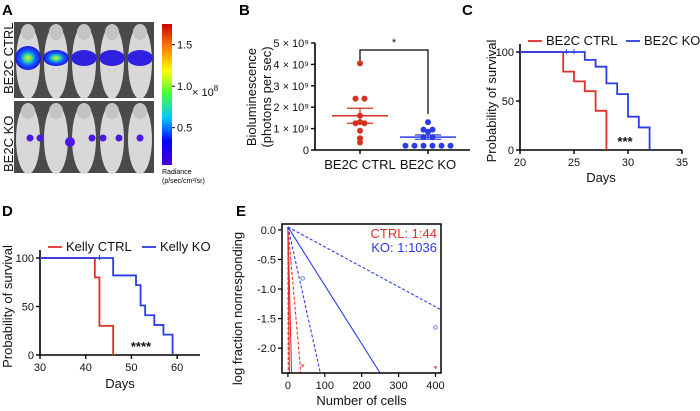 The image size is (700, 411). What do you see at coordinates (216, 88) in the screenshot?
I see `colorbar-exponent: 8` at bounding box center [216, 88].